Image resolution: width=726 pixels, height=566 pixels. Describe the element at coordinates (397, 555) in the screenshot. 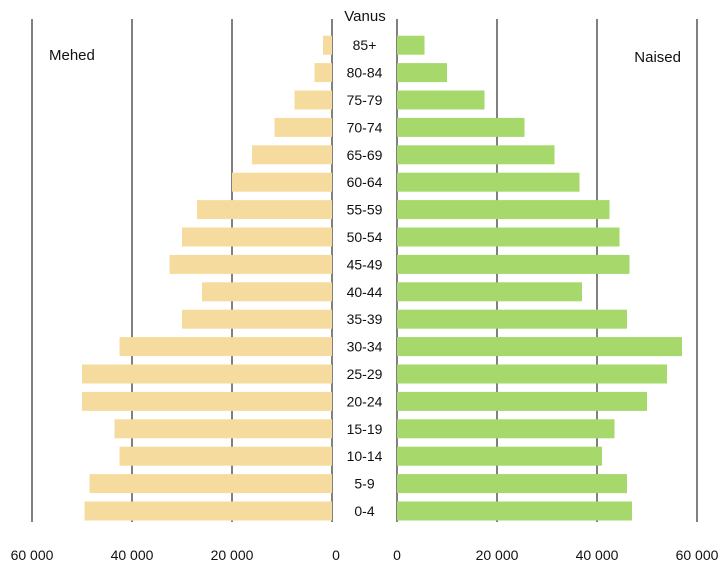

I see `right-tick-label: 0` at that location.